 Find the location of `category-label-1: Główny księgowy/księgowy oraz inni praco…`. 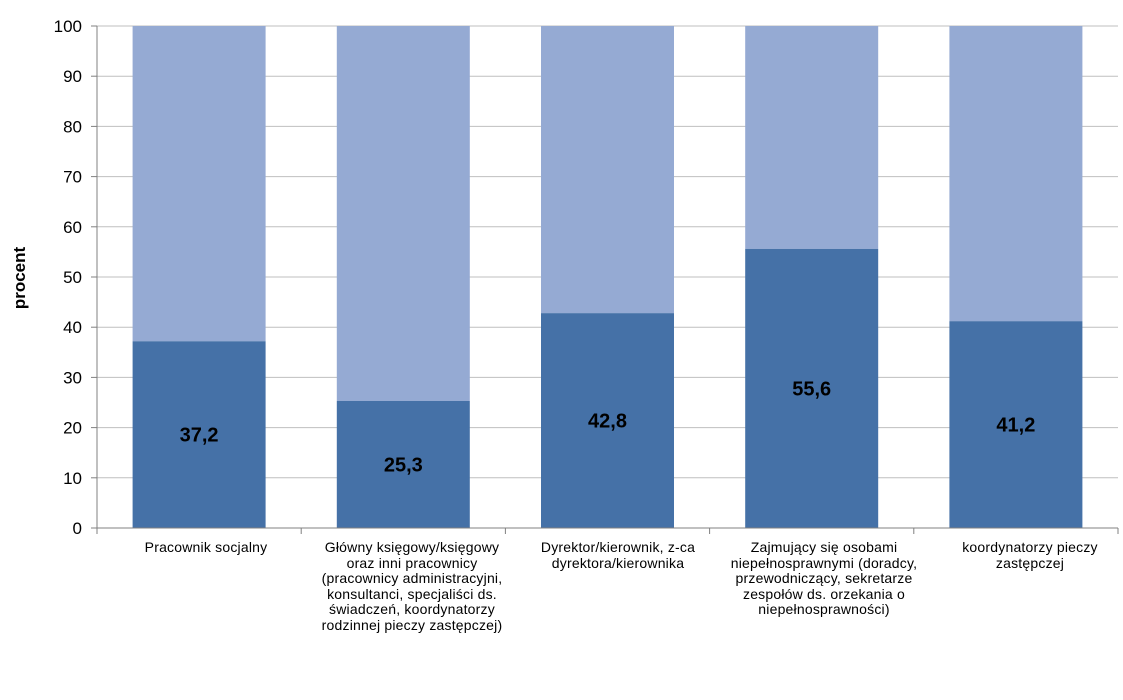

category-label-1: Główny księgowy/księgowy oraz inni praco… is located at coordinates (412, 586).